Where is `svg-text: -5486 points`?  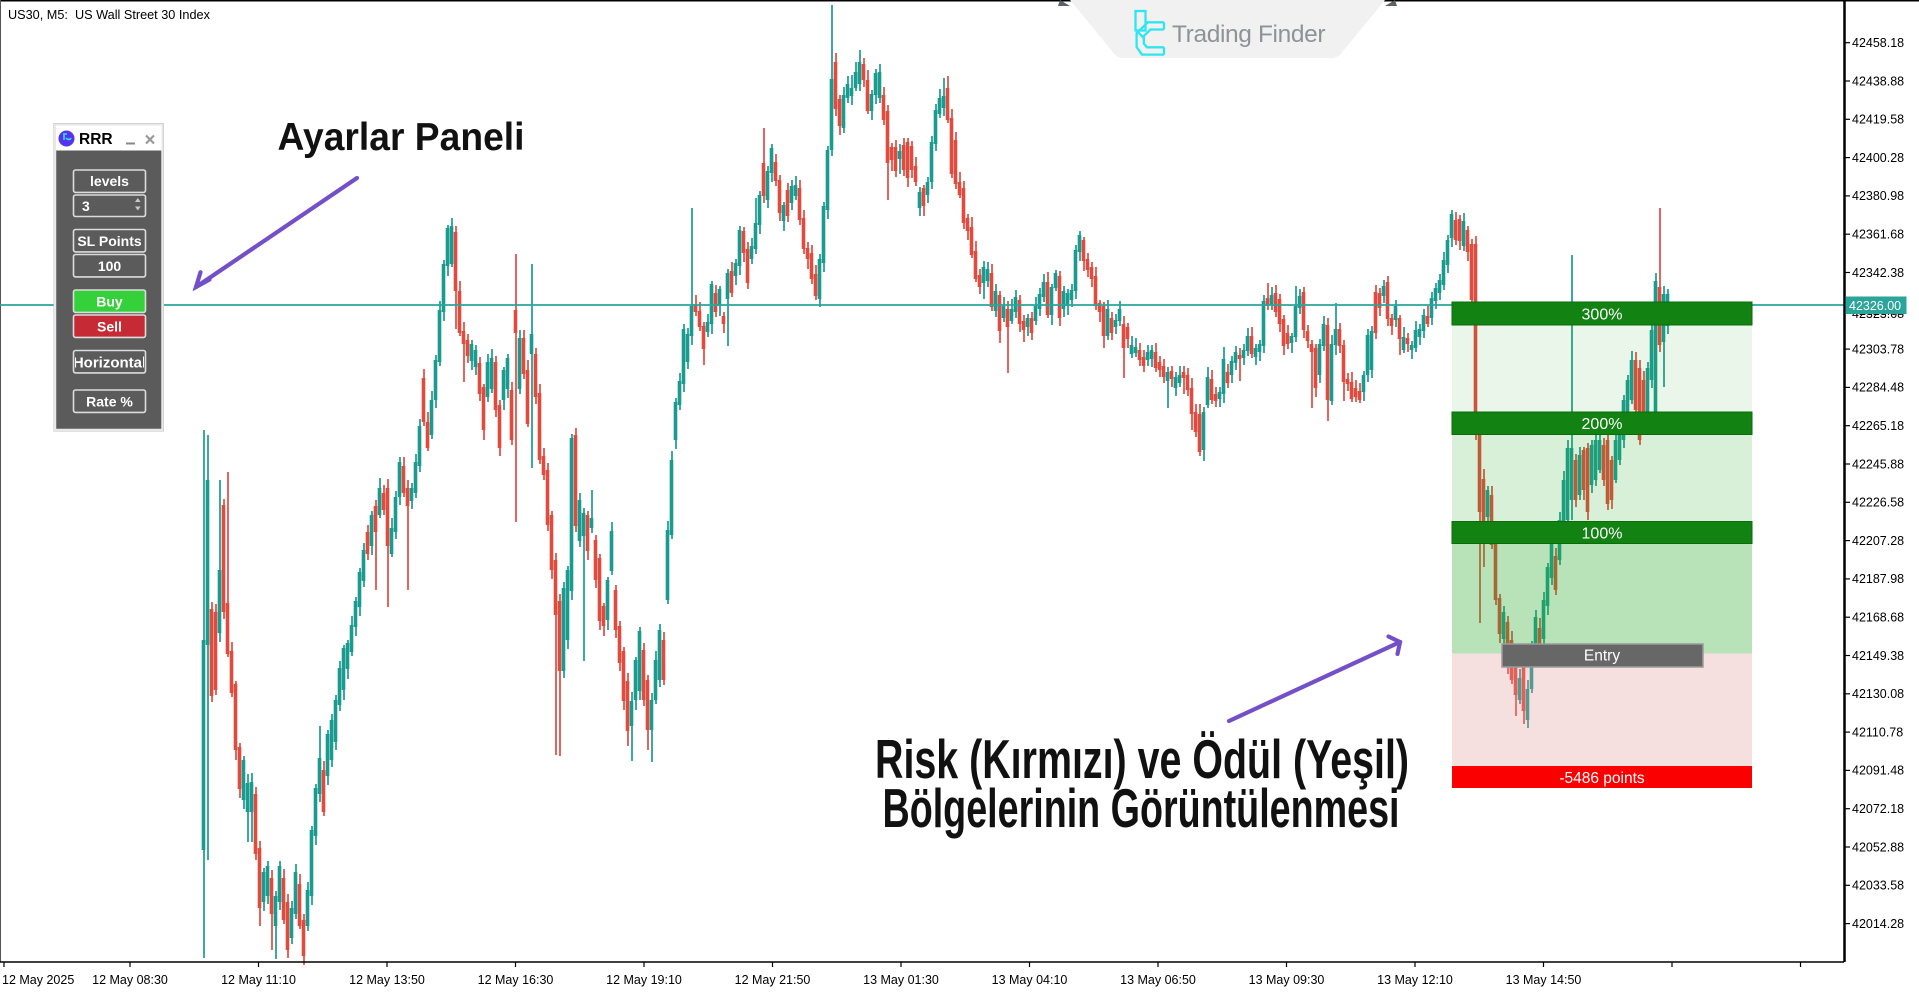
svg-text: -5486 points is located at coordinates (1602, 778).